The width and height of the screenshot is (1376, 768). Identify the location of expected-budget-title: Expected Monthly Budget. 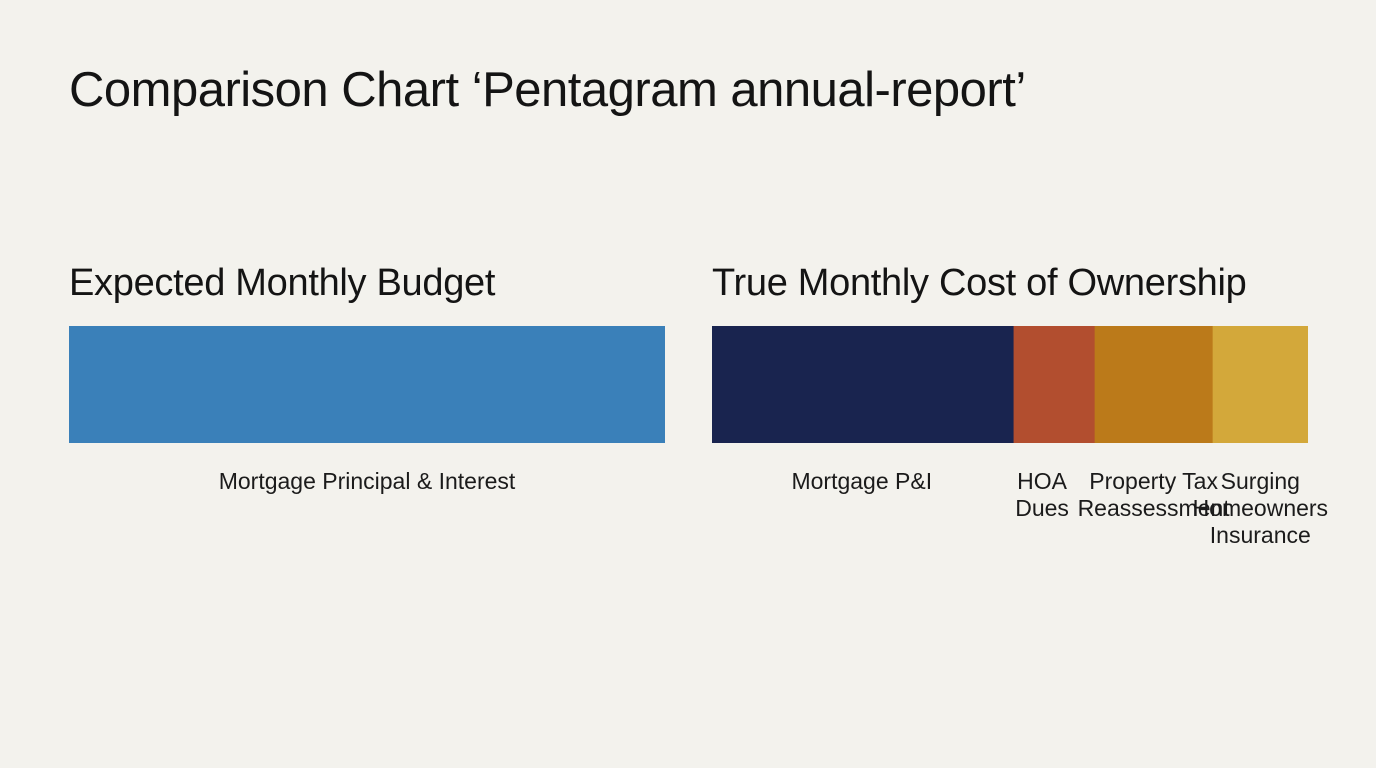
(282, 283).